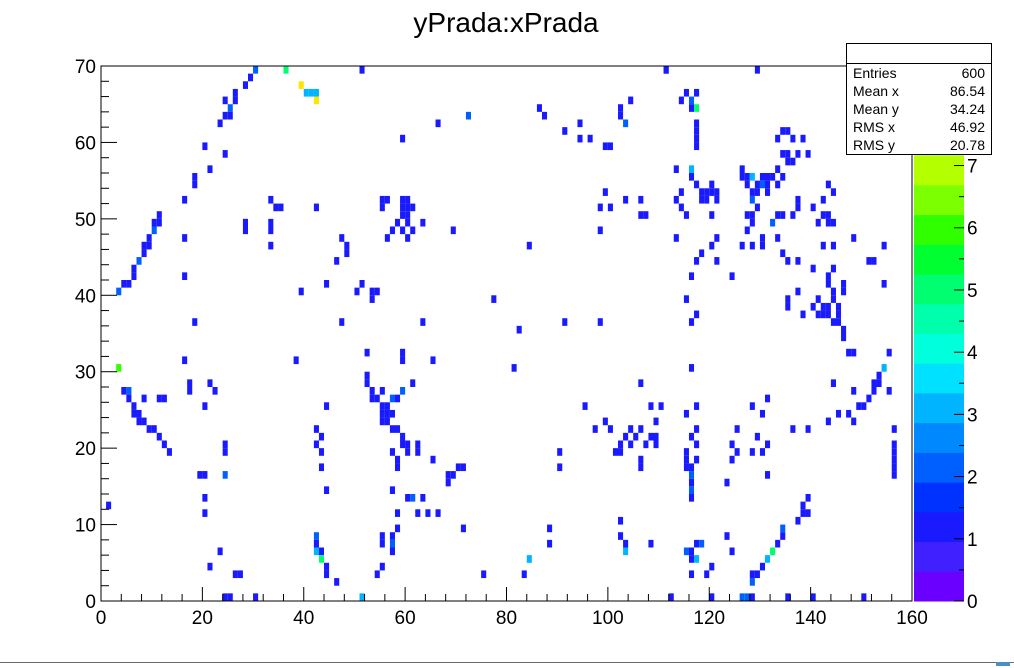 The height and width of the screenshot is (668, 1014). I want to click on stats-row-rms-x: RMS x 46.92, so click(919, 127).